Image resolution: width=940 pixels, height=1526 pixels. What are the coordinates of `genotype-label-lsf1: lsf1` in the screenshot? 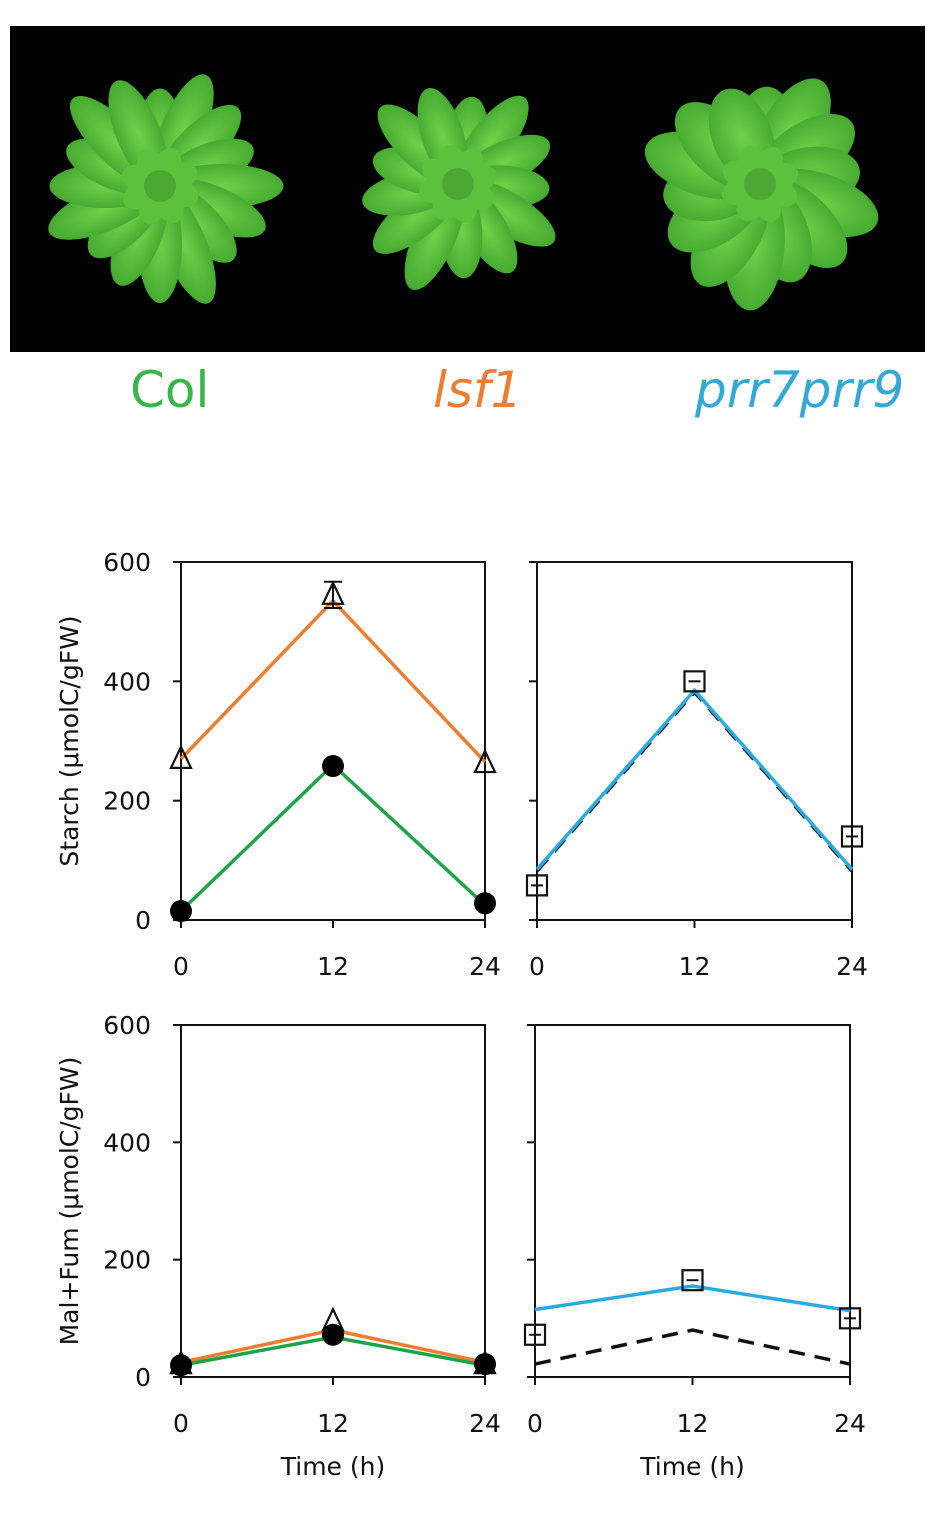 It's located at (478, 390).